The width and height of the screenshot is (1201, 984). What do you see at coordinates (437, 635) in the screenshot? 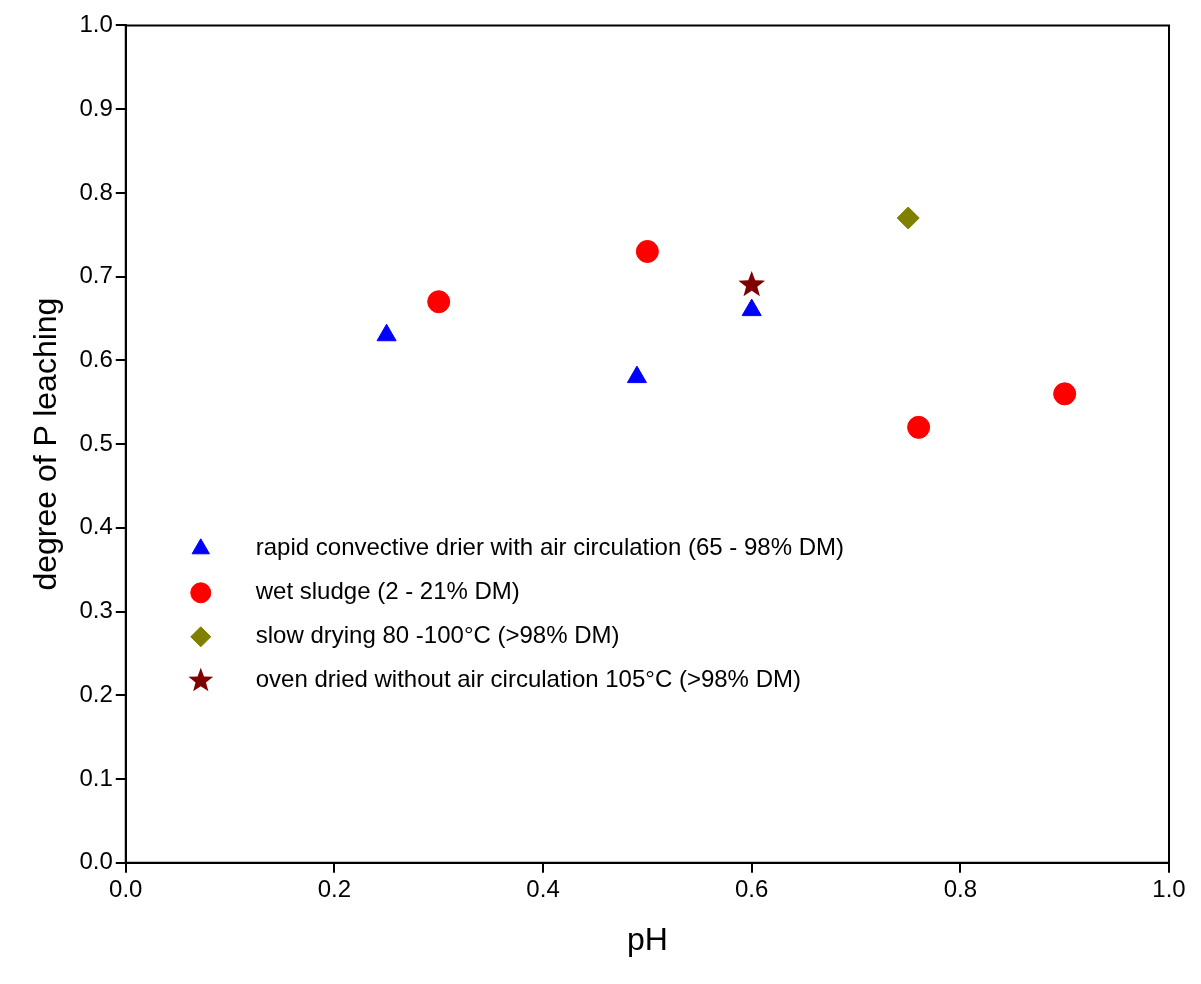
I see `legend-label: slow drying 80 -100°C (>98% DM)` at bounding box center [437, 635].